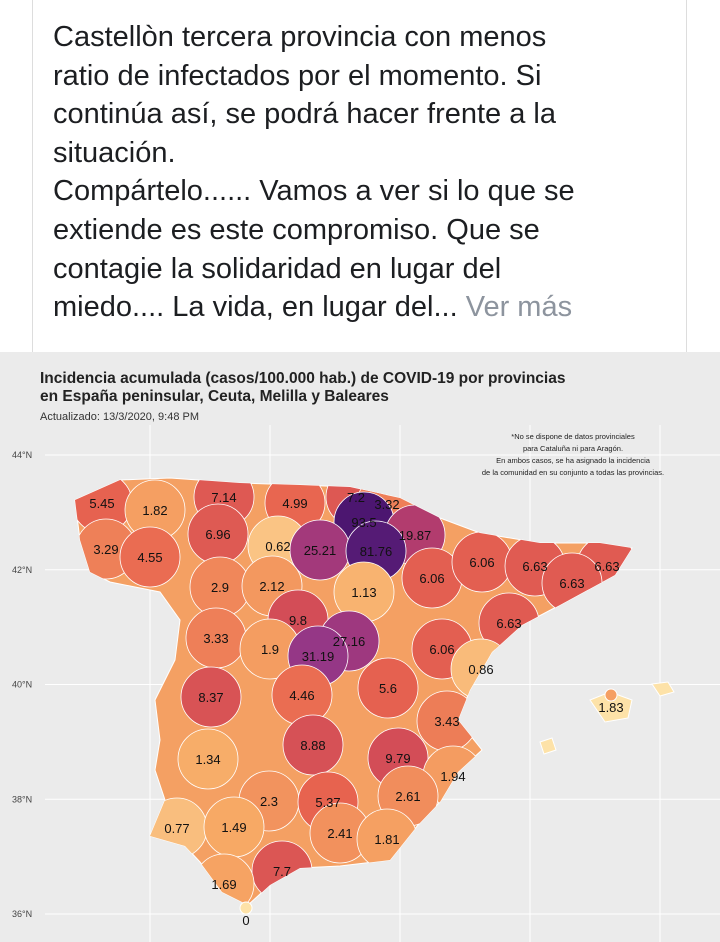 This screenshot has height=942, width=720. What do you see at coordinates (233, 827) in the screenshot?
I see `province-value: 1.49` at bounding box center [233, 827].